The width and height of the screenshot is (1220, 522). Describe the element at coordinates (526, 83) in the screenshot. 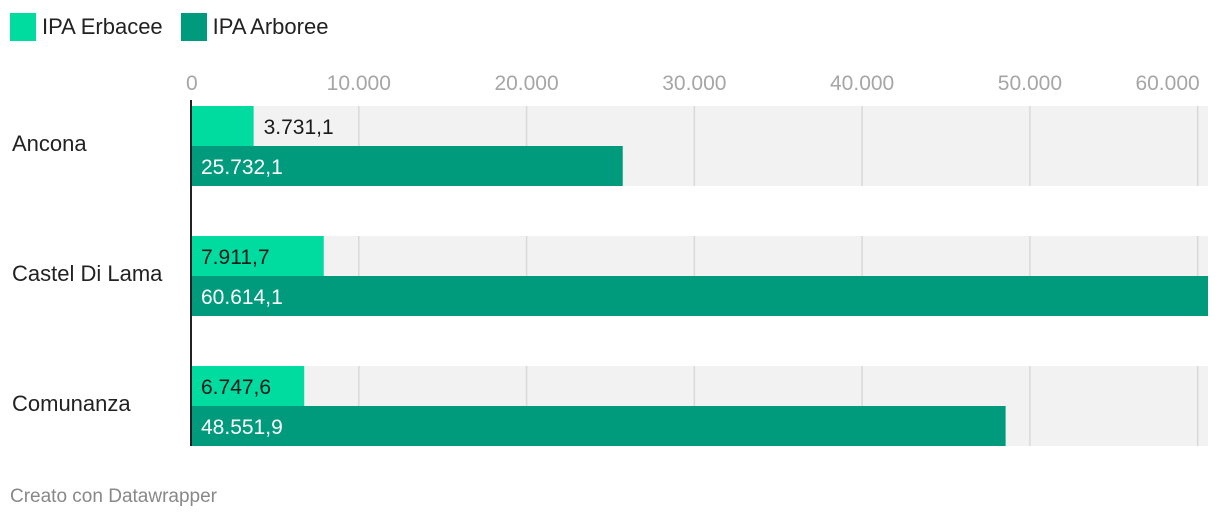

I see `x-tick-label: 20.000` at that location.